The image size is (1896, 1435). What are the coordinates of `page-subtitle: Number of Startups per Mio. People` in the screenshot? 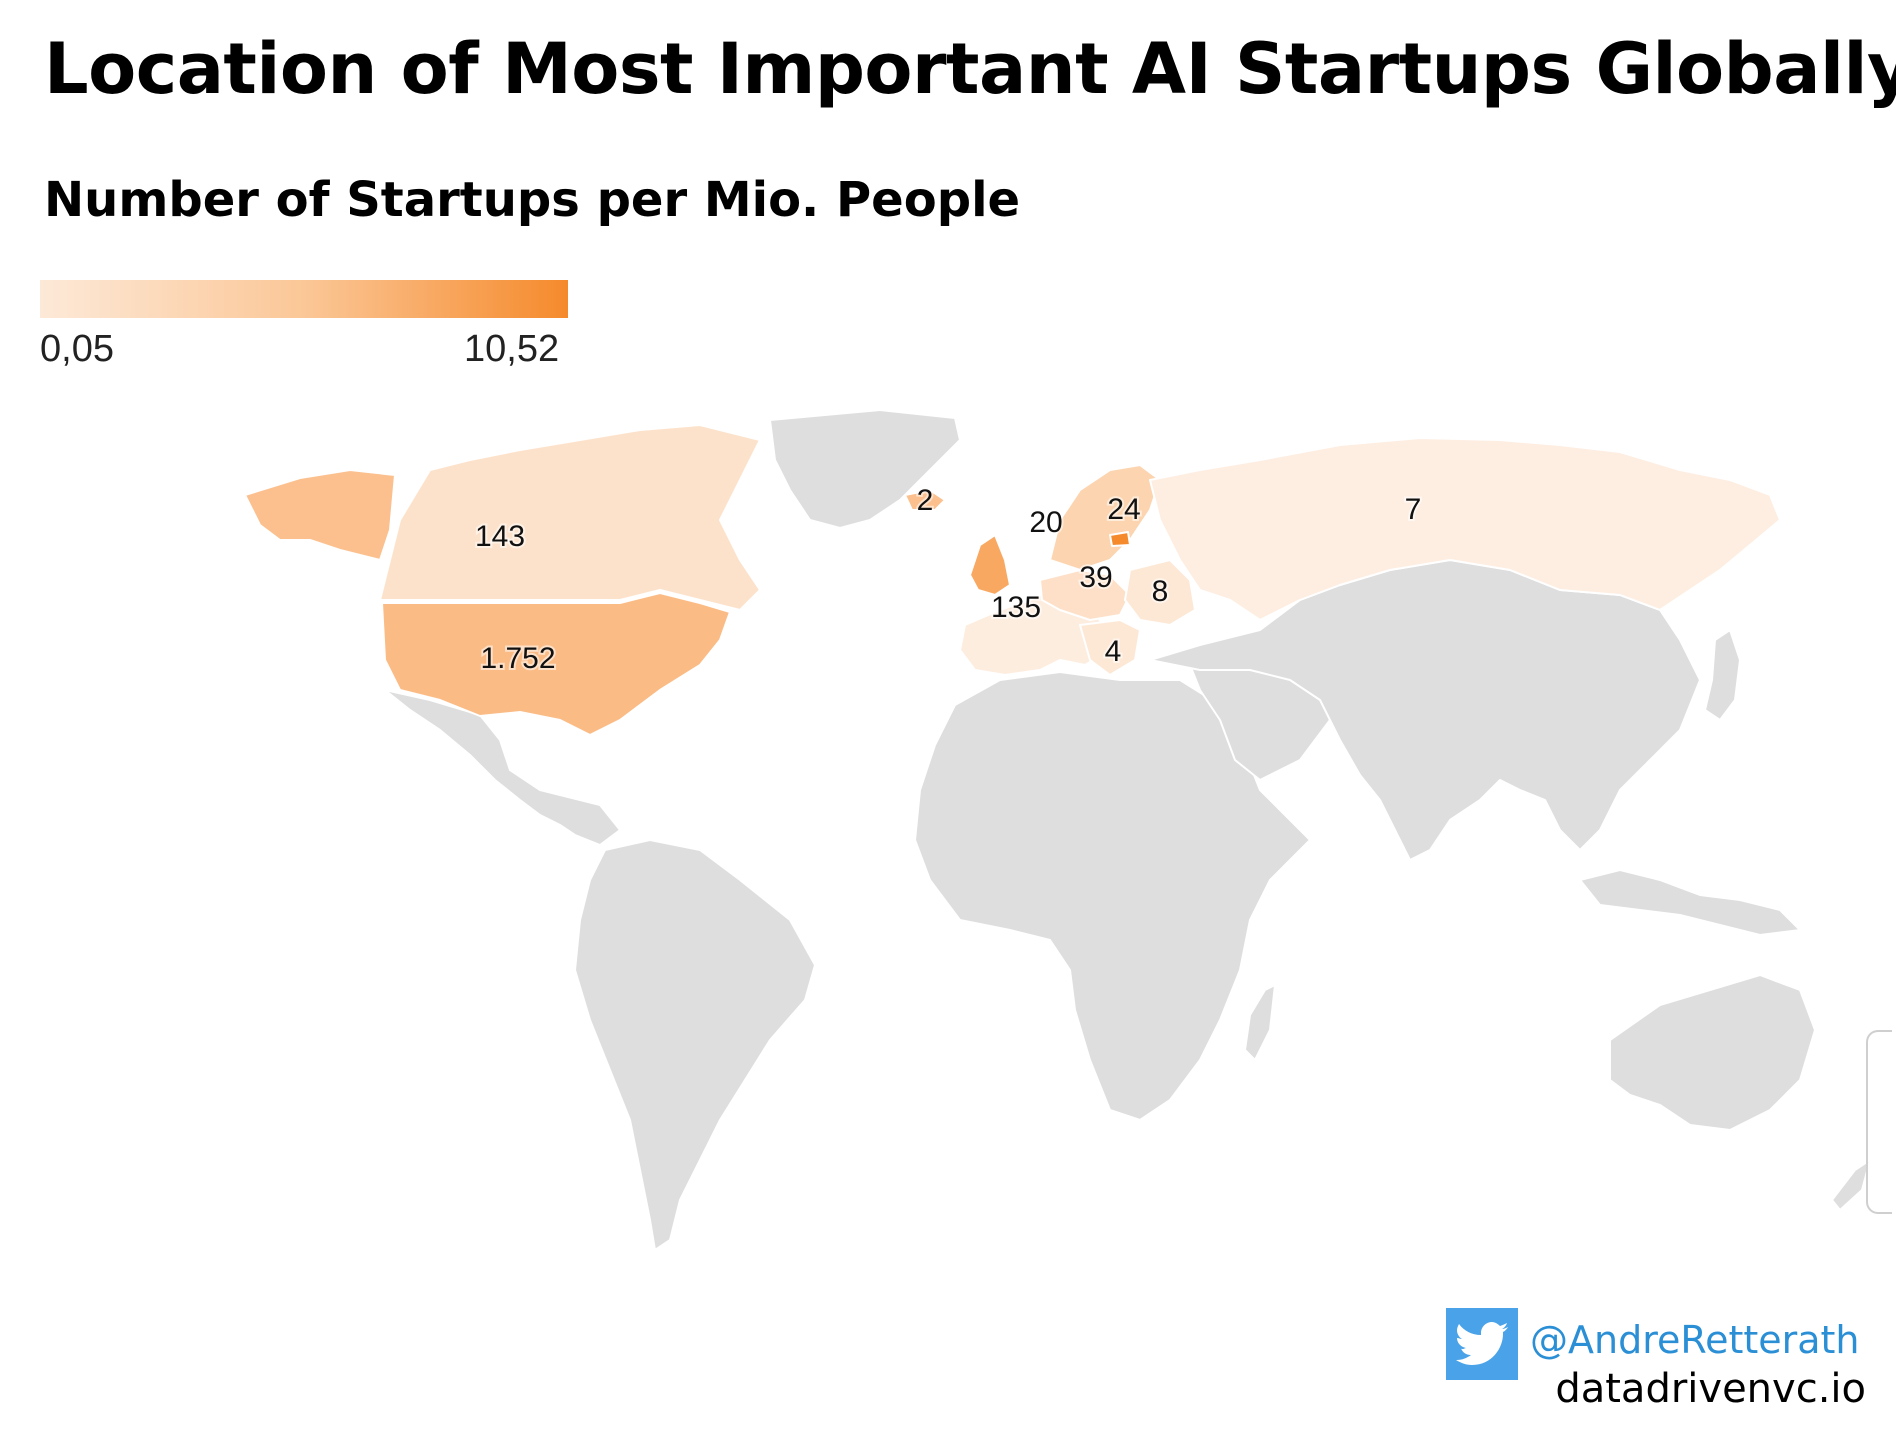 It's located at (532, 200).